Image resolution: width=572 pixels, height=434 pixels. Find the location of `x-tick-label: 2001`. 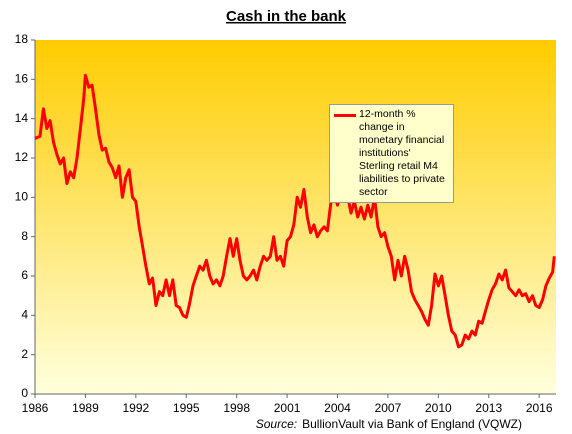

x-tick-label: 2001 is located at coordinates (287, 408).